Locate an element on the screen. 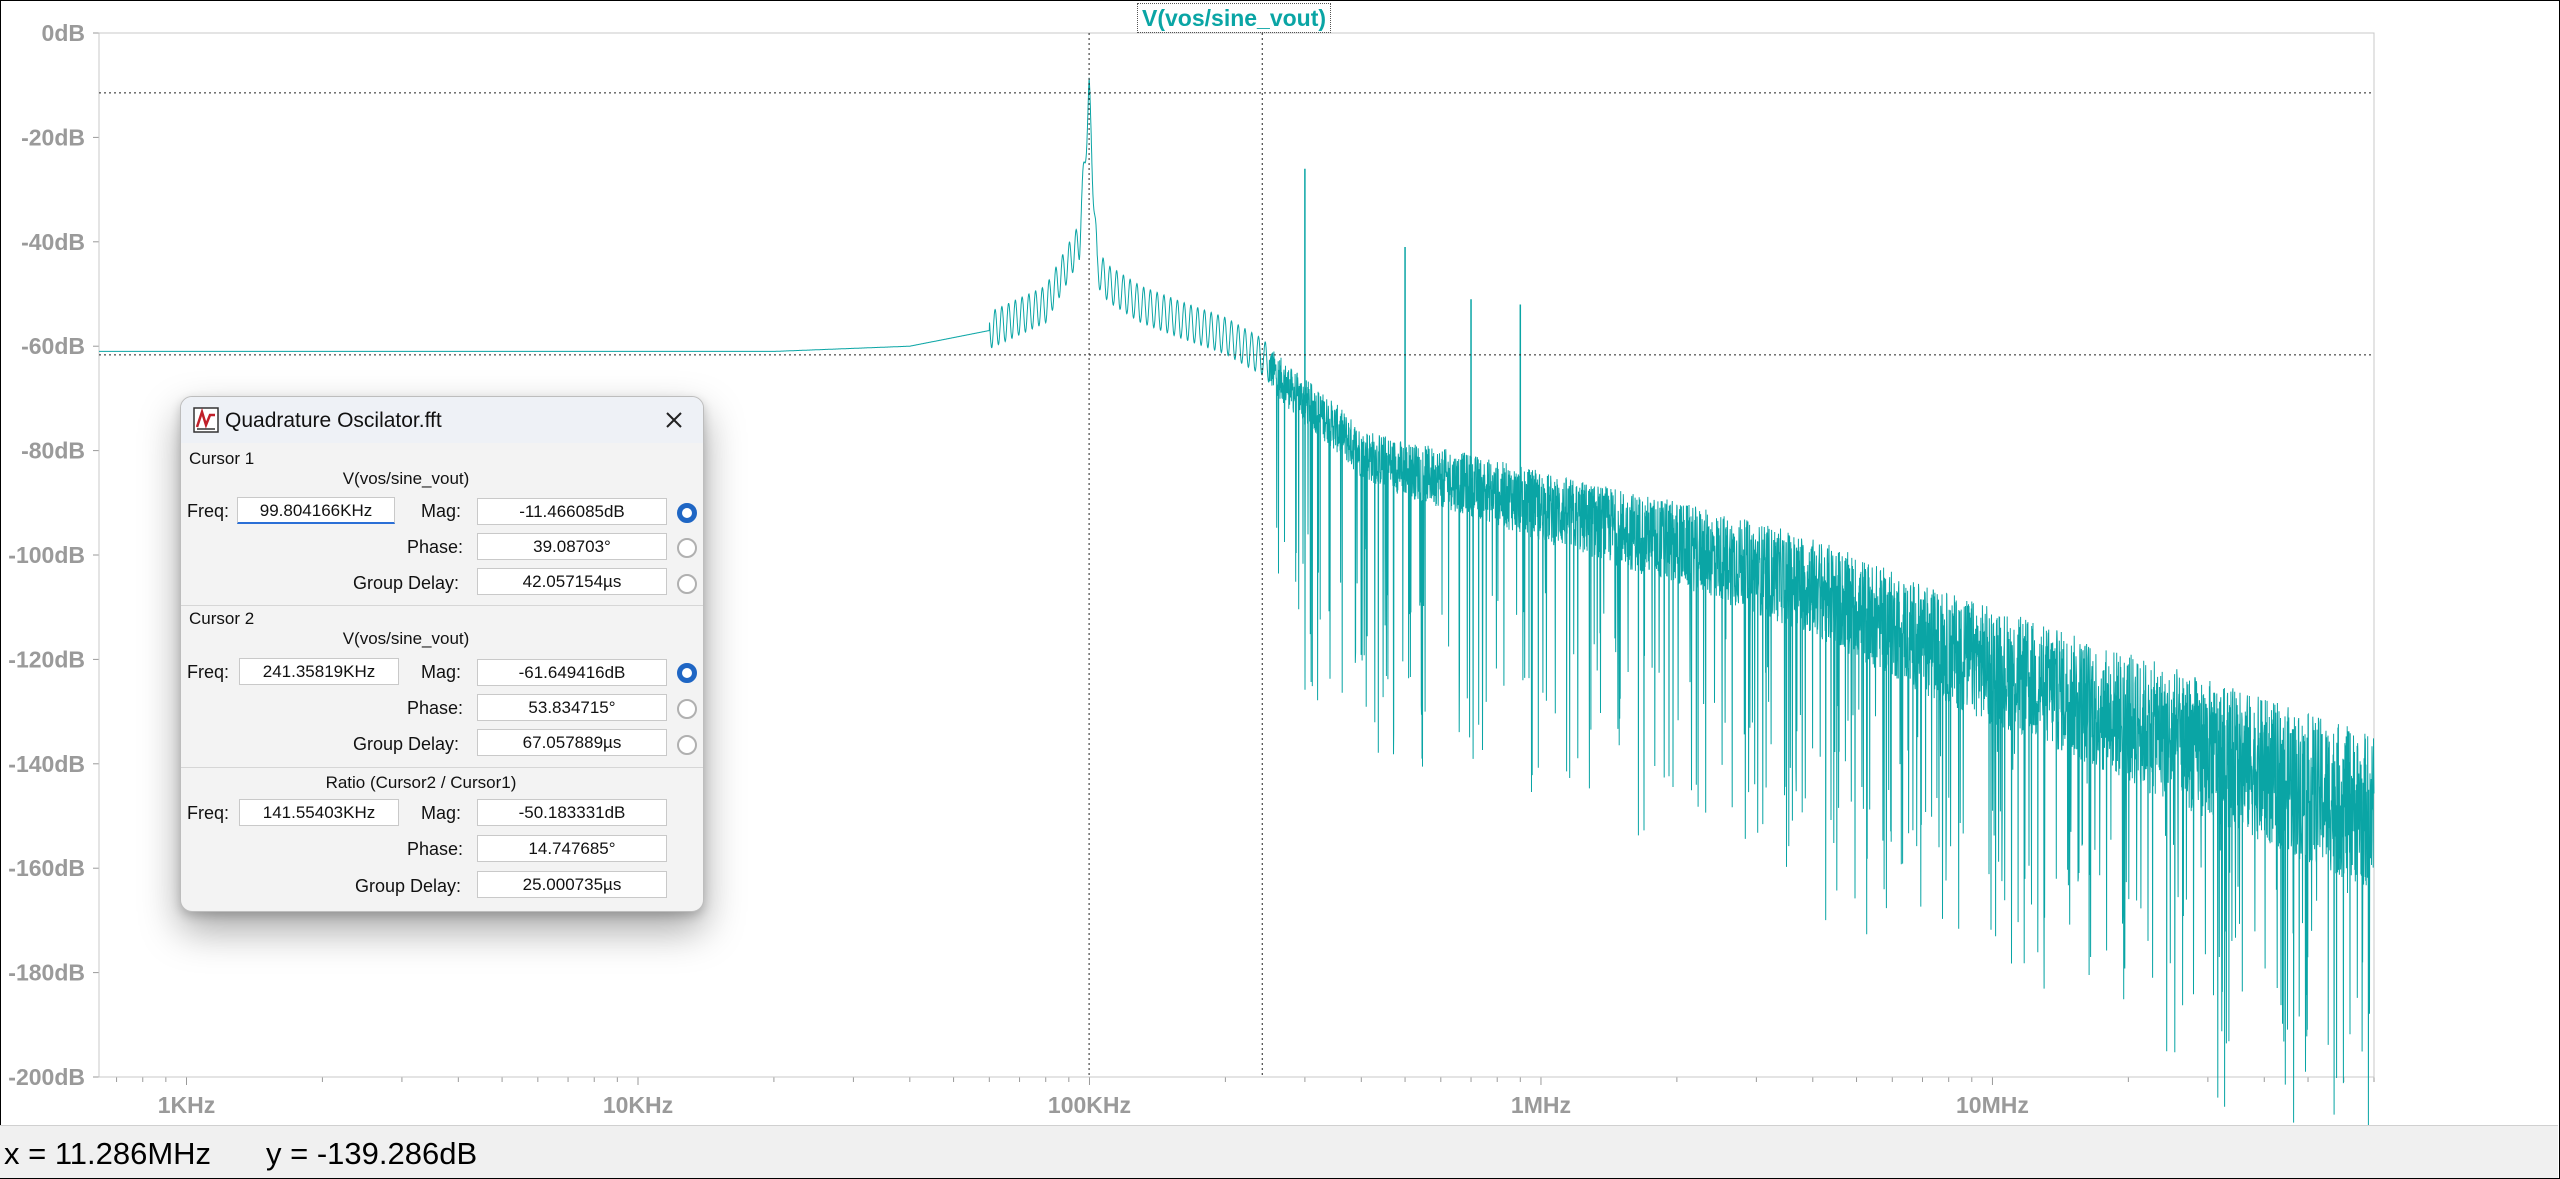  x-tick-label: 100KHz is located at coordinates (1089, 1105).